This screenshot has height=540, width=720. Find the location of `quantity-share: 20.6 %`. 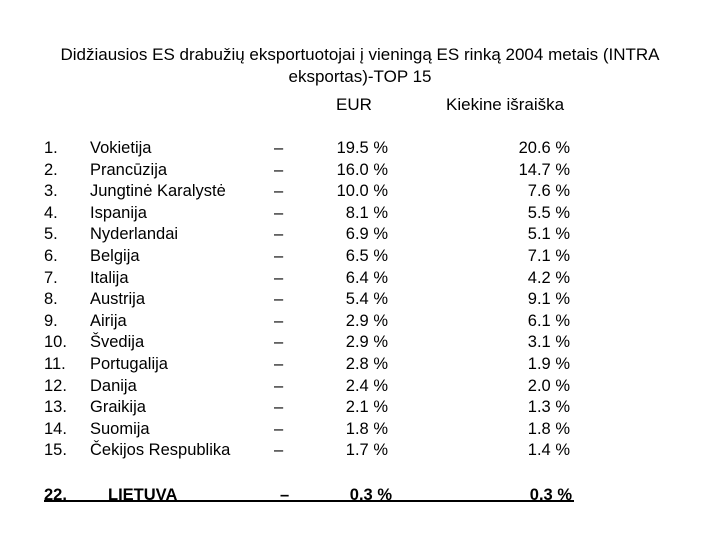

quantity-share: 20.6 % is located at coordinates (544, 148).